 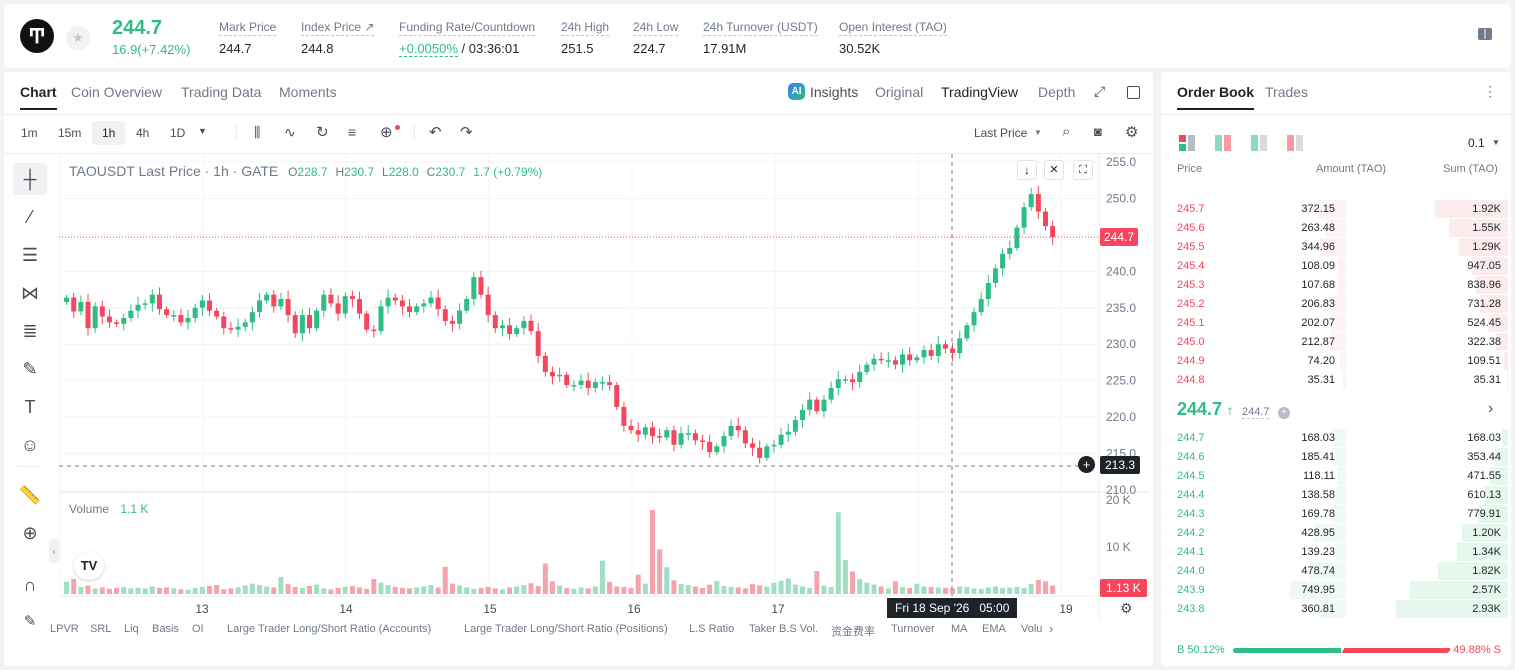 What do you see at coordinates (1027, 170) in the screenshot?
I see `scroll-latest-icon: ↓` at bounding box center [1027, 170].